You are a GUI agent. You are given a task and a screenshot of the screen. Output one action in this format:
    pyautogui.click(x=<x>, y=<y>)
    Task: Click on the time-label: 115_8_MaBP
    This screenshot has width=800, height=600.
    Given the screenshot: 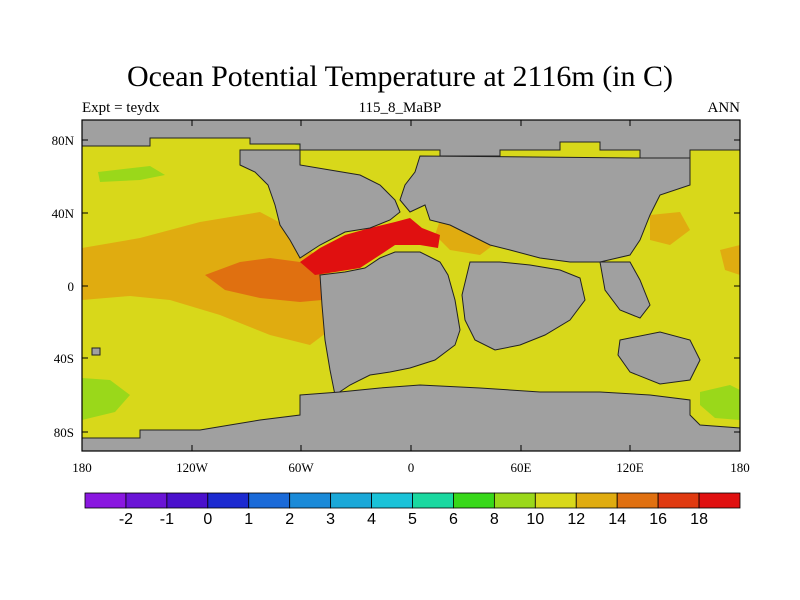 What is the action you would take?
    pyautogui.click(x=400, y=108)
    